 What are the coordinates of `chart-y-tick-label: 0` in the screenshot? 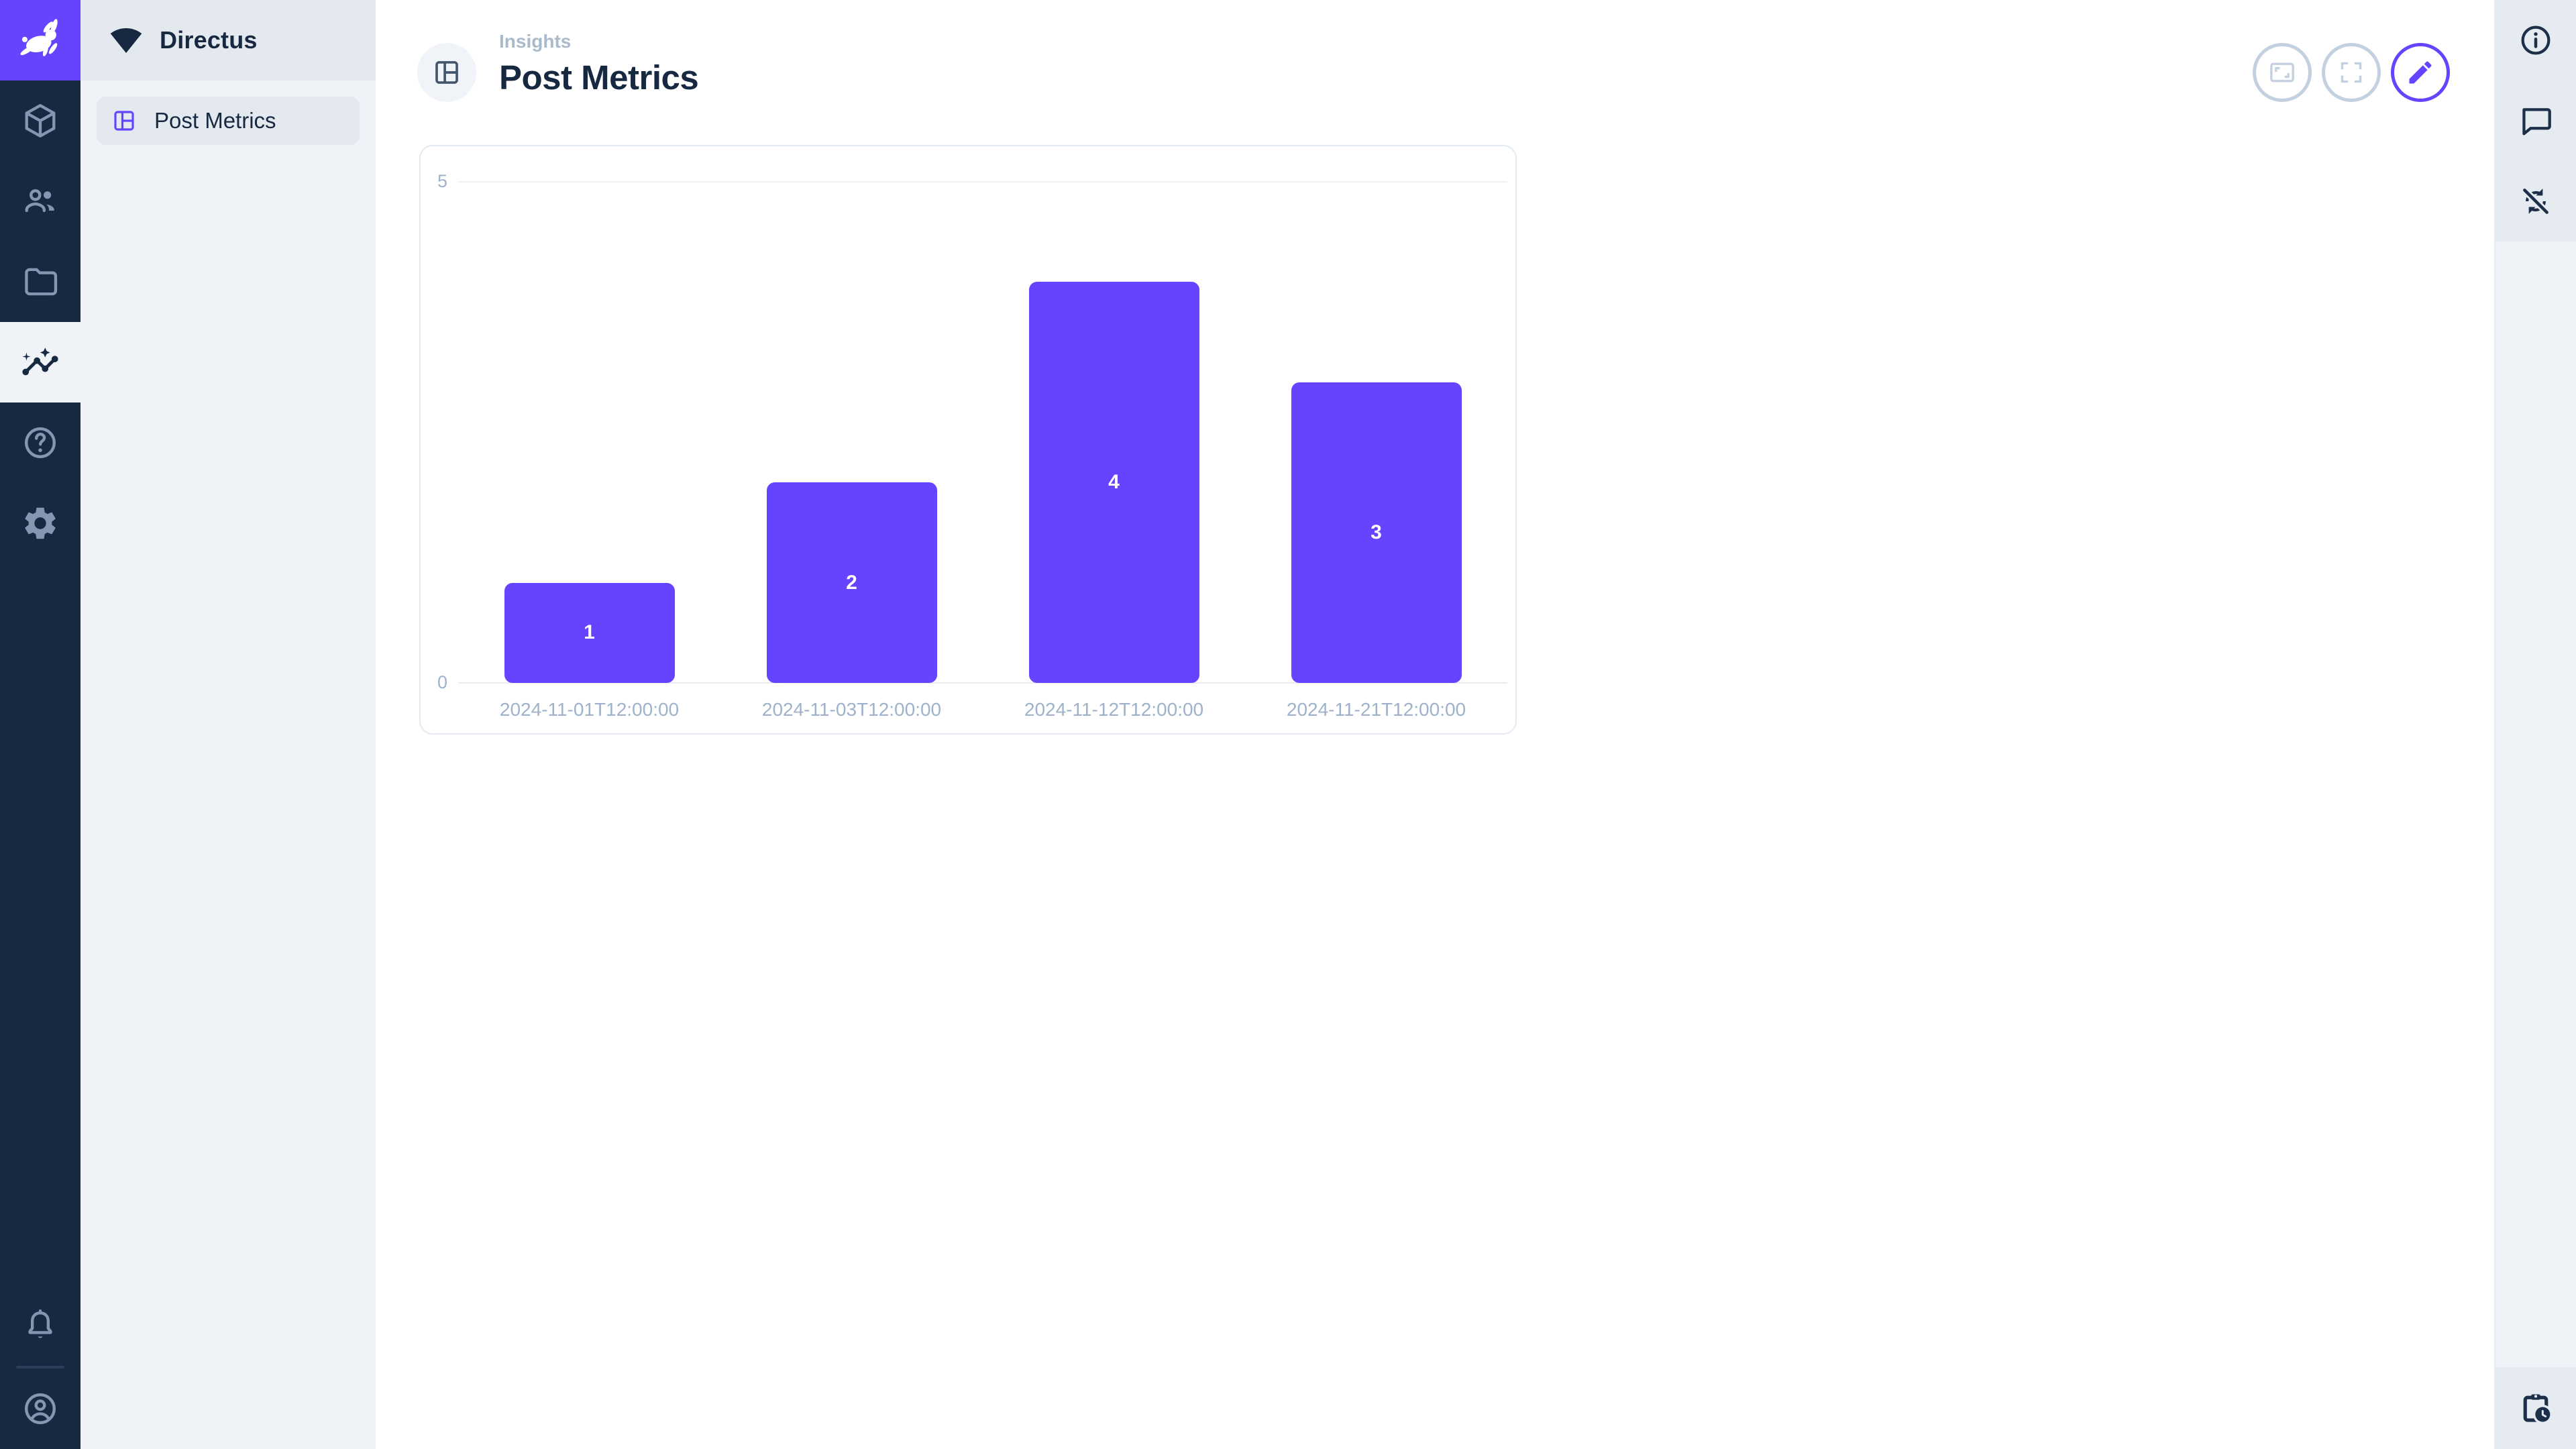 It's located at (442, 682).